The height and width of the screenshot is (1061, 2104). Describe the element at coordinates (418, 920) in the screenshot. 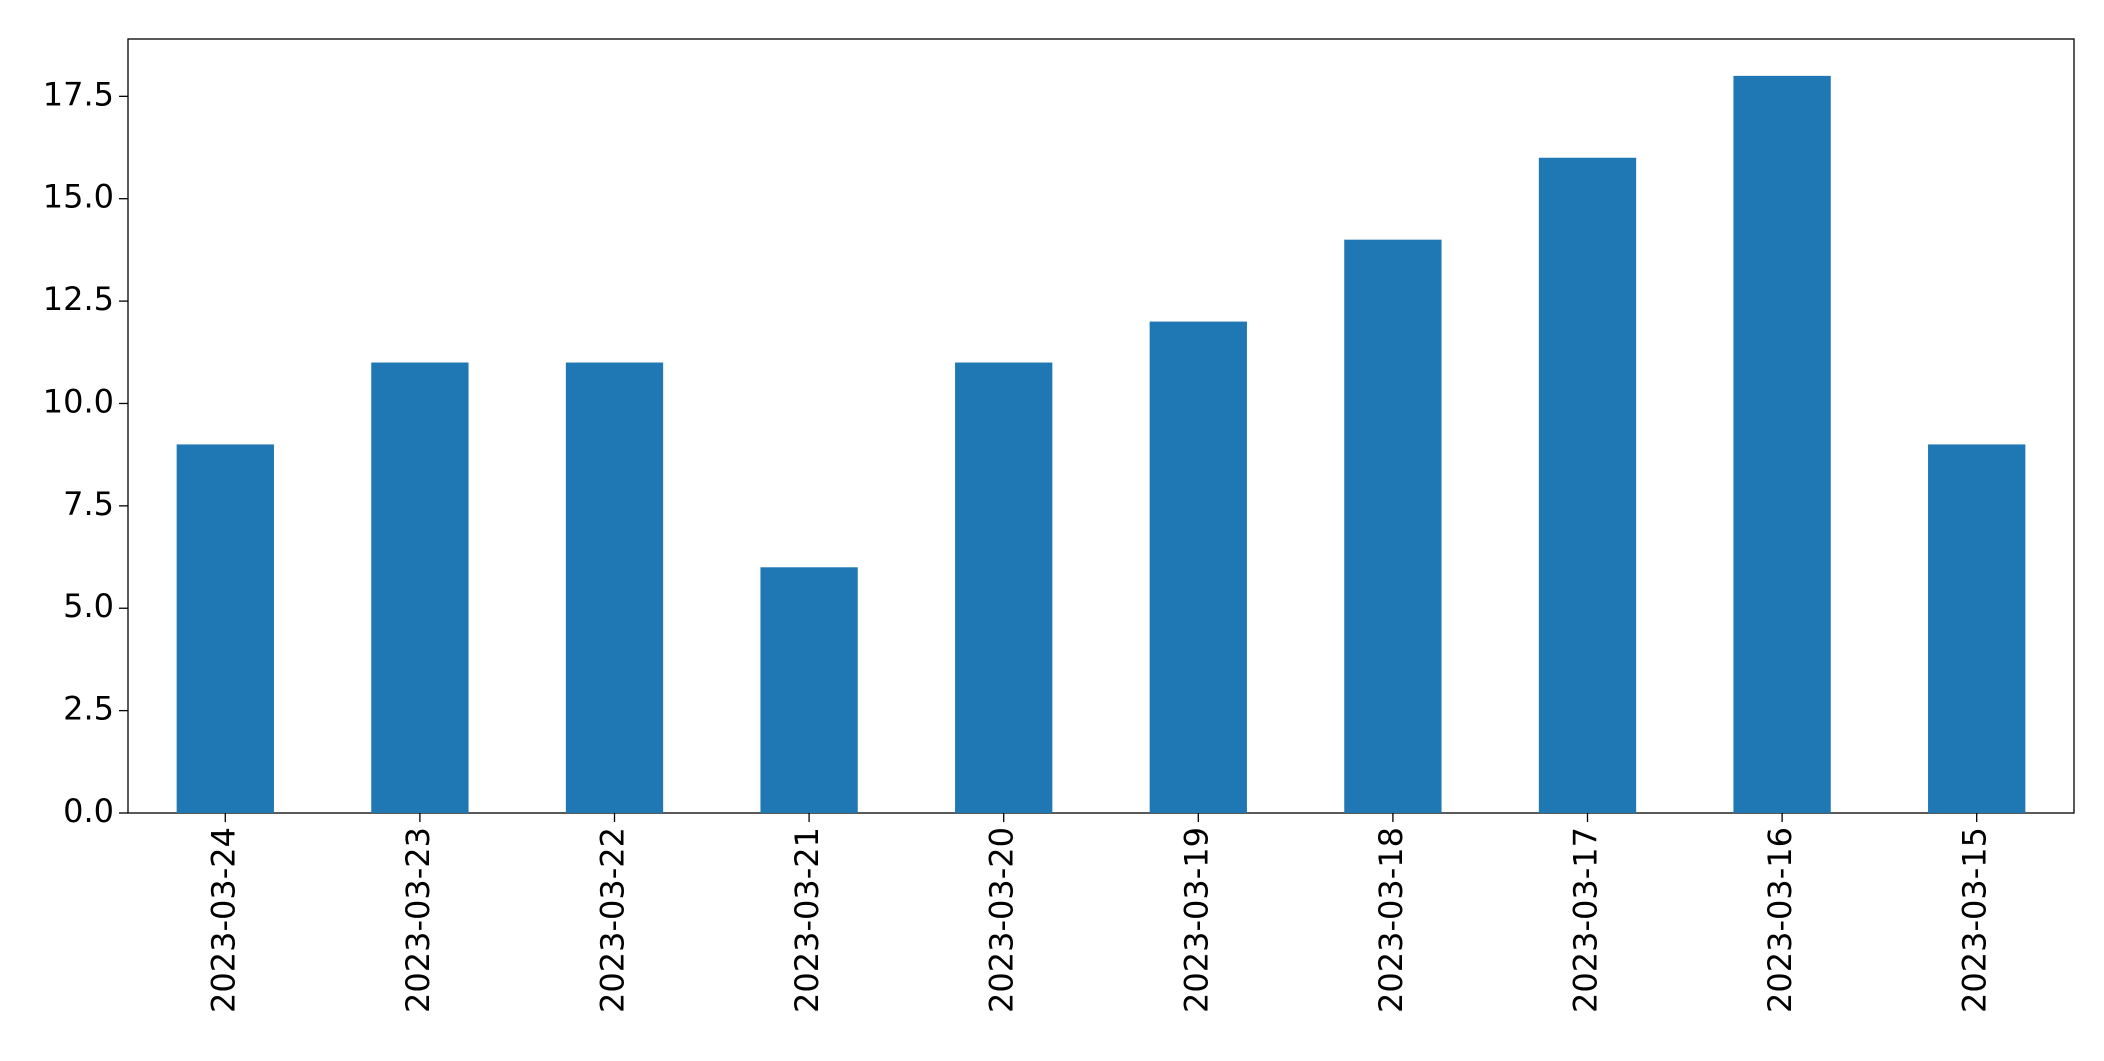

I see `x-tick-label: 2023-03-23` at that location.